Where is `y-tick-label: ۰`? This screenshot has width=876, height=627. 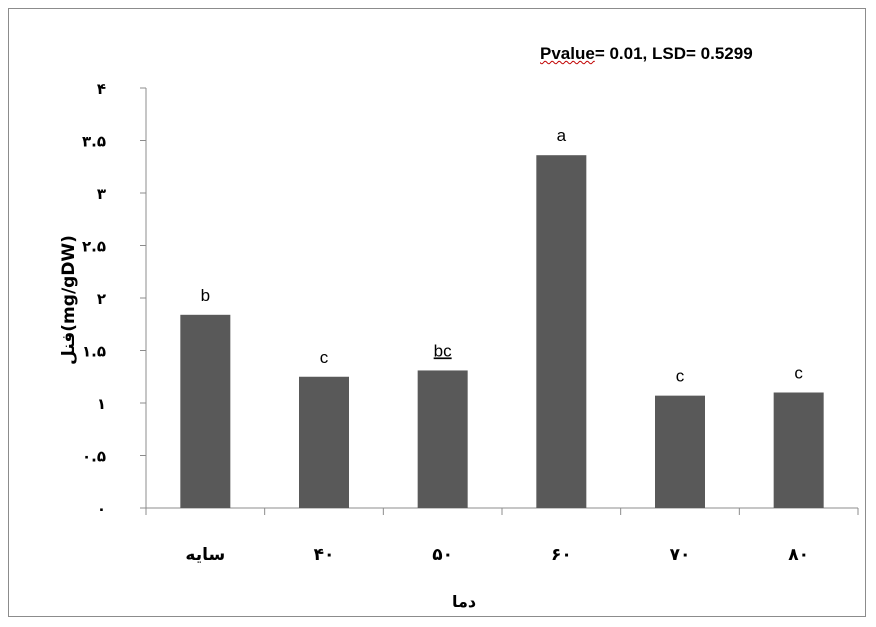 y-tick-label: ۰ is located at coordinates (101, 509).